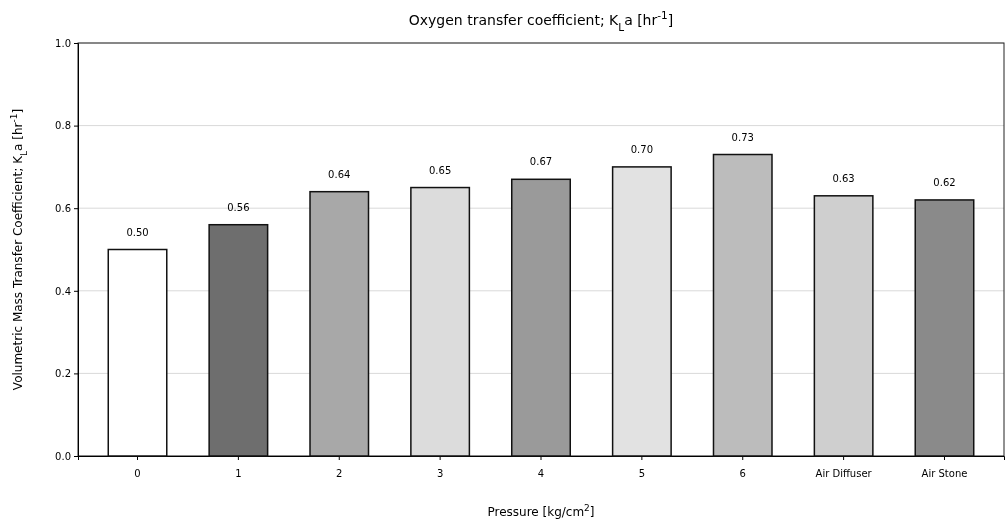 This screenshot has width=1007, height=529. What do you see at coordinates (440, 474) in the screenshot?
I see `x-tick-label: 3` at bounding box center [440, 474].